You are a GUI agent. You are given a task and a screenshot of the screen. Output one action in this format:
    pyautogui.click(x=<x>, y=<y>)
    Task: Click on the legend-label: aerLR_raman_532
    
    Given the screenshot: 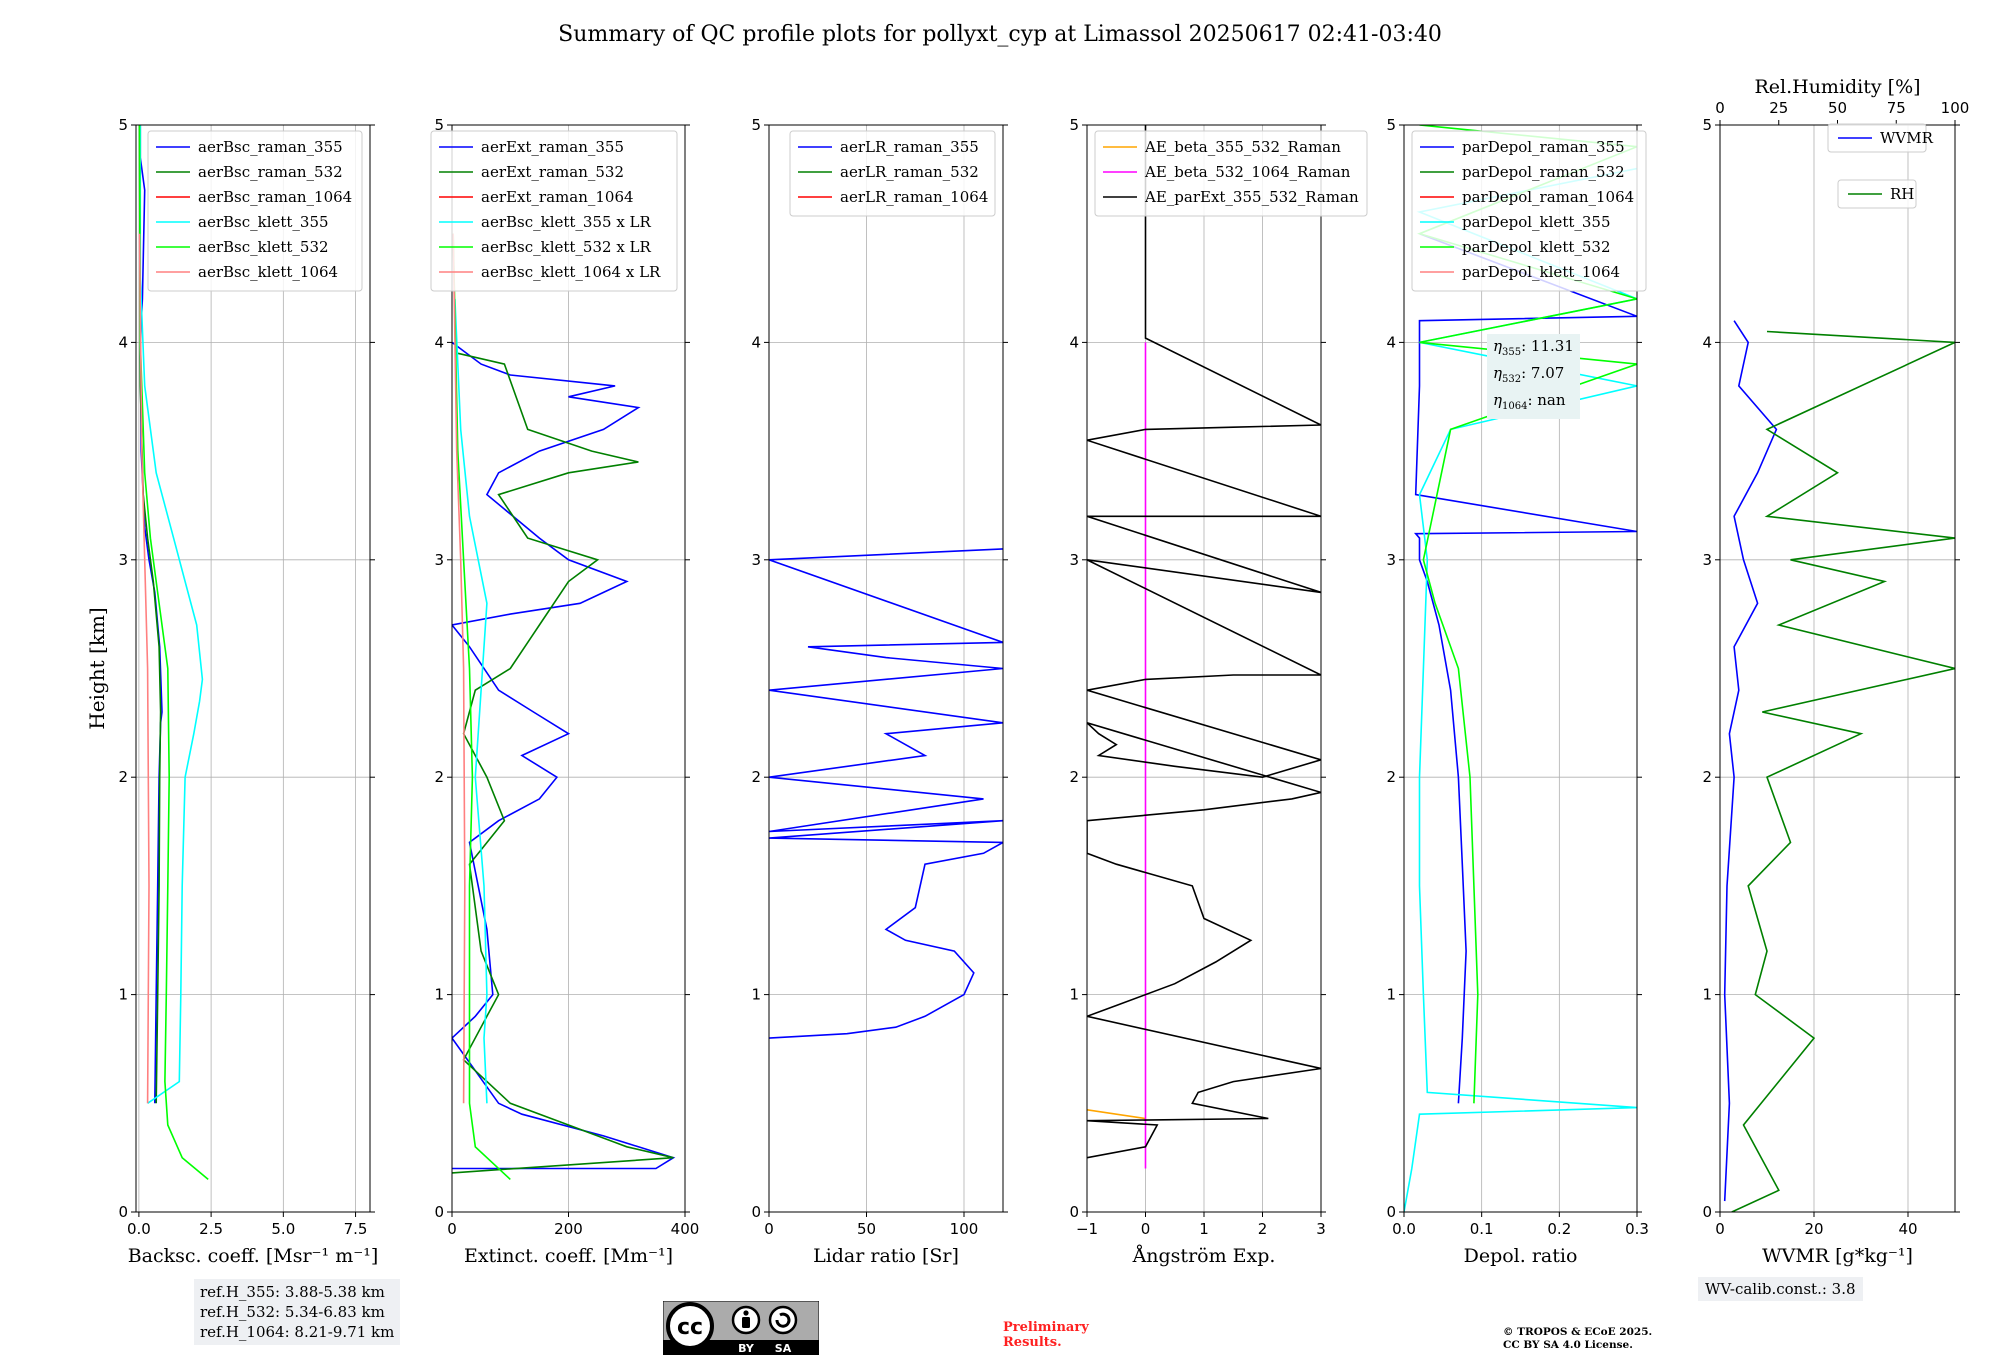 What is the action you would take?
    pyautogui.click(x=909, y=172)
    